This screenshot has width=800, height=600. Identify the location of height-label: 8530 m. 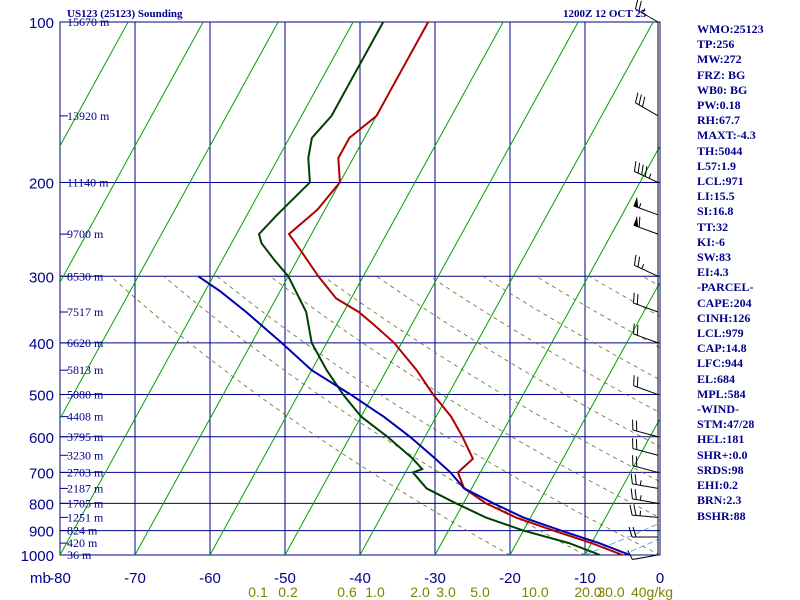
(85, 276).